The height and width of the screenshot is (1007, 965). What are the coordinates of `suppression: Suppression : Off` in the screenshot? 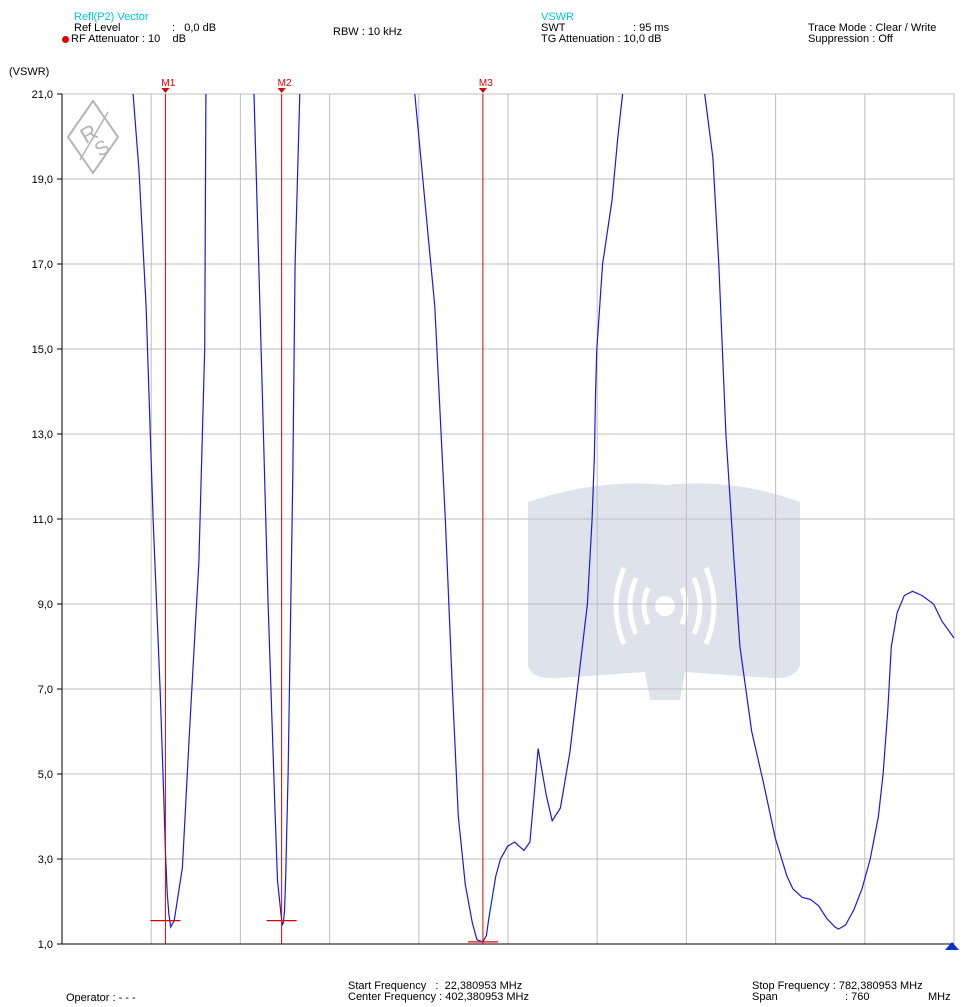 It's located at (850, 39).